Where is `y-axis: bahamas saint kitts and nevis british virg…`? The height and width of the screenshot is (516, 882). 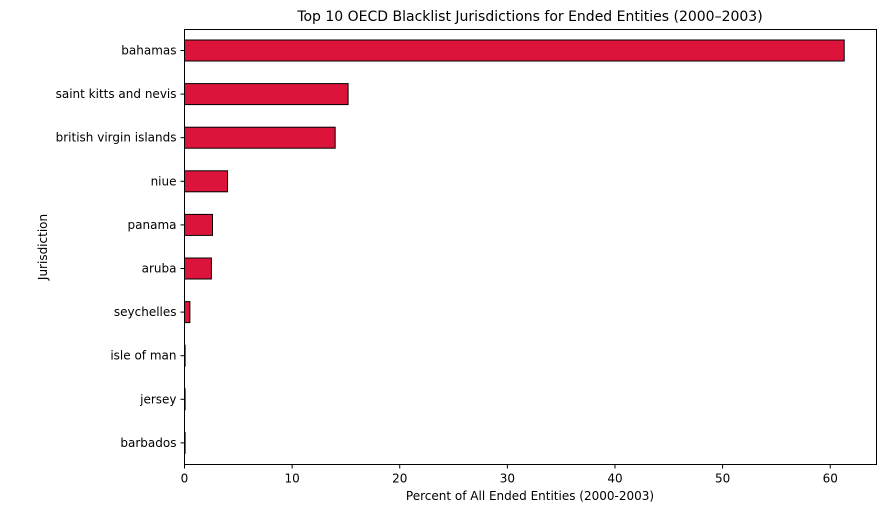
y-axis: bahamas saint kitts and nevis british virg… is located at coordinates (120, 247).